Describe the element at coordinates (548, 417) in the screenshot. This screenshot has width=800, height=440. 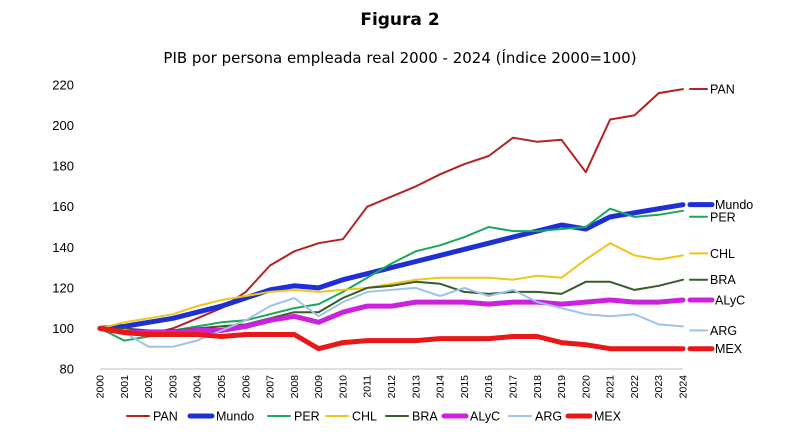
I see `legend-label-arg: ARG` at that location.